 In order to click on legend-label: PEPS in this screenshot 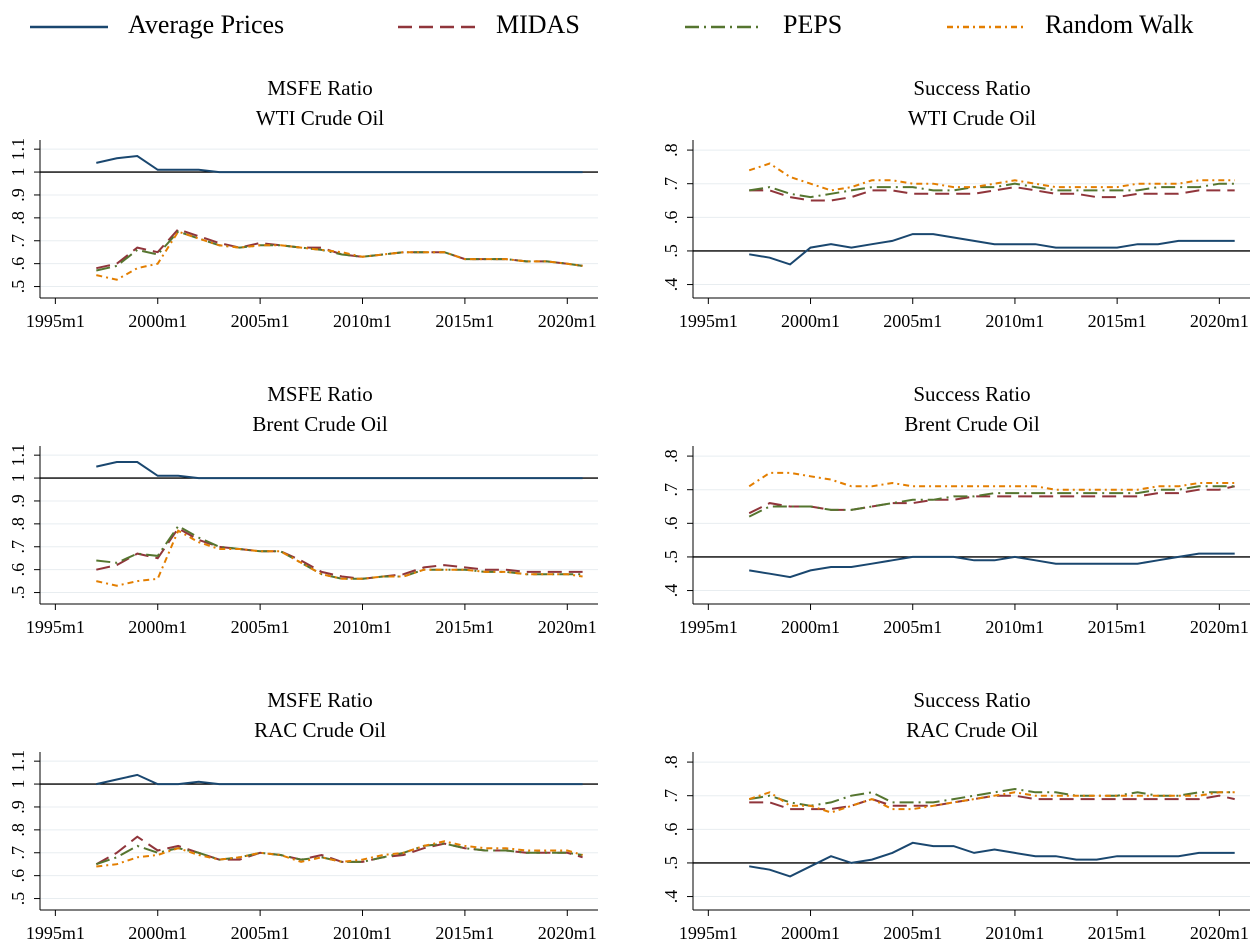, I will do `click(812, 24)`.